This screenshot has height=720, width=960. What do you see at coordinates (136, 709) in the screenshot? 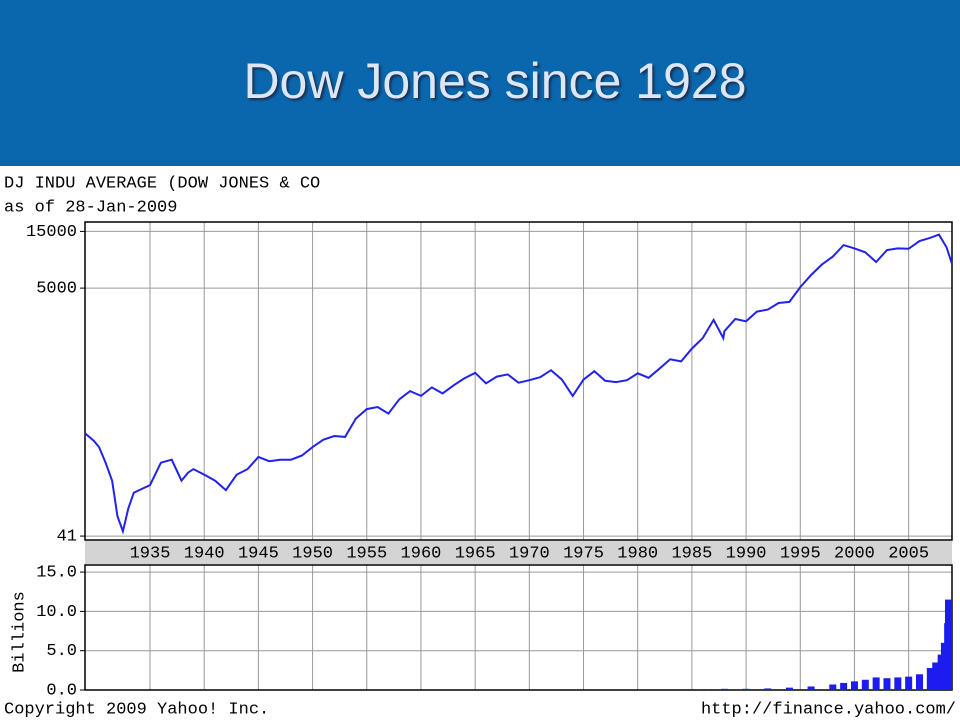
I see `copyright: Copyright 2009 Yahoo! Inc.` at bounding box center [136, 709].